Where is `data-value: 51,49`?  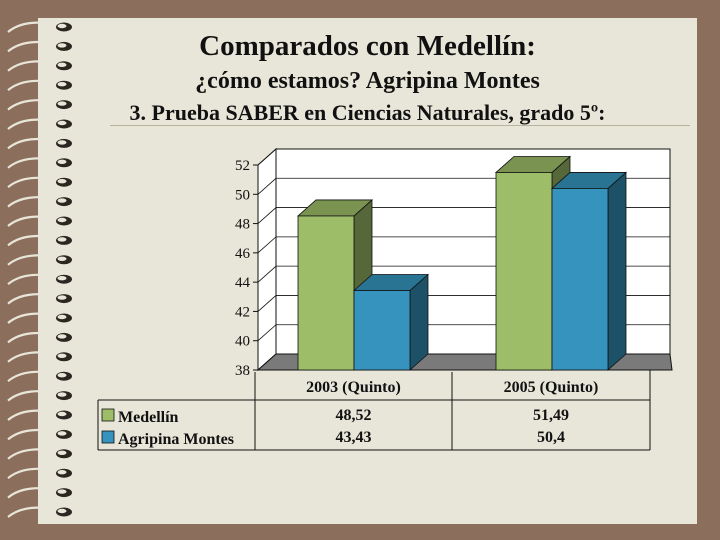 data-value: 51,49 is located at coordinates (551, 415).